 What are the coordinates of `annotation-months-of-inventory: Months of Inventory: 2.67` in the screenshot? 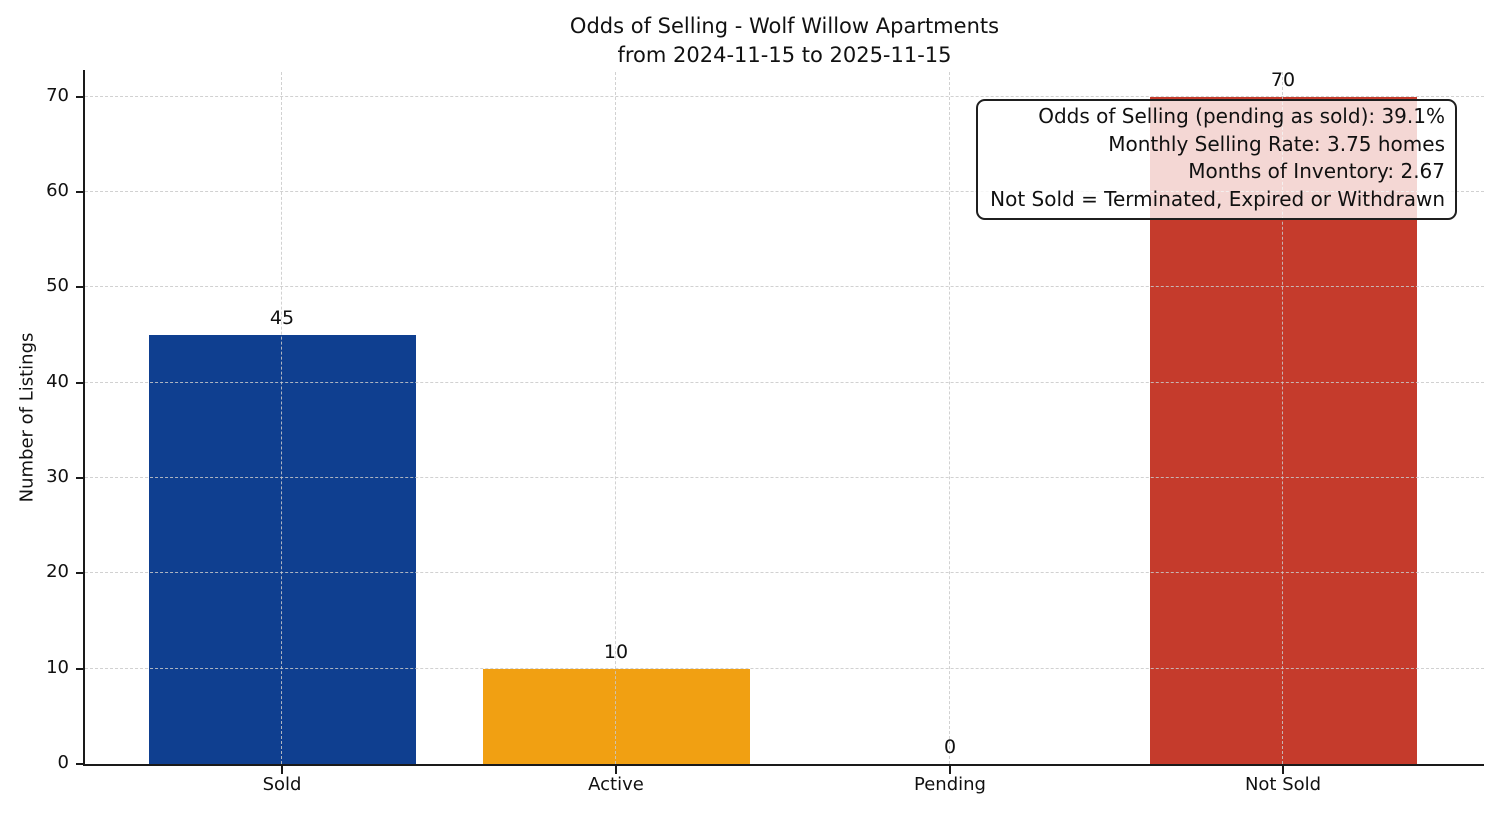 It's located at (1316, 171).